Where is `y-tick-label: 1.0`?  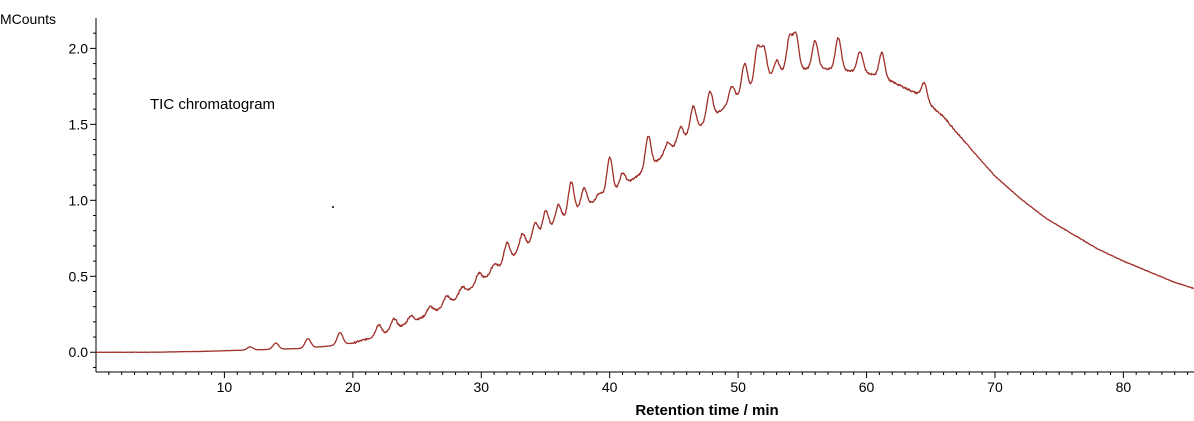 y-tick-label: 1.0 is located at coordinates (79, 200).